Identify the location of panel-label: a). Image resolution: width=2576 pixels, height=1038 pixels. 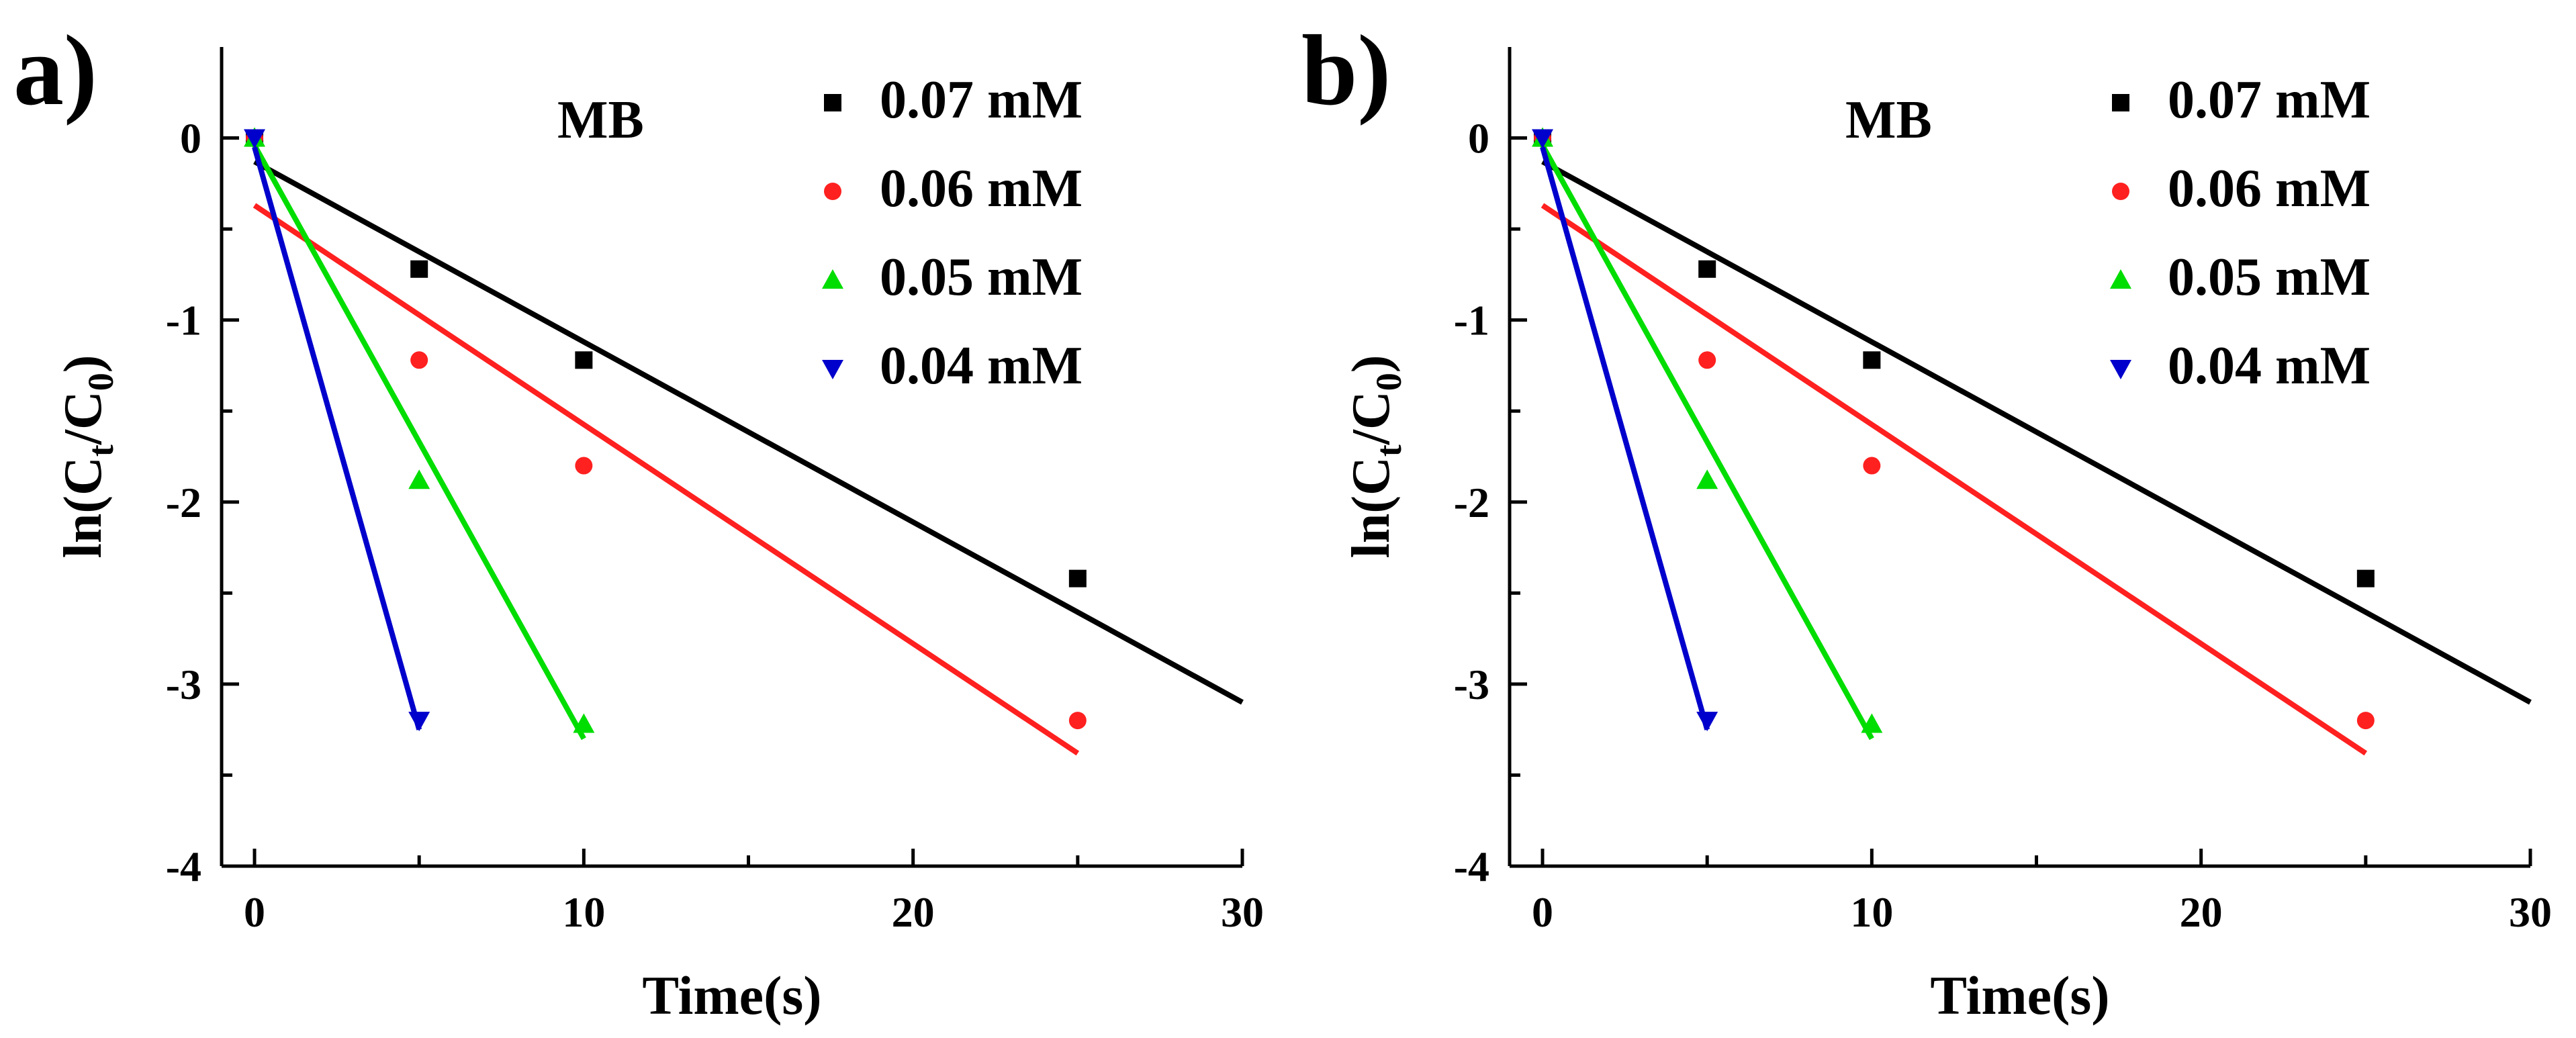
(55, 70).